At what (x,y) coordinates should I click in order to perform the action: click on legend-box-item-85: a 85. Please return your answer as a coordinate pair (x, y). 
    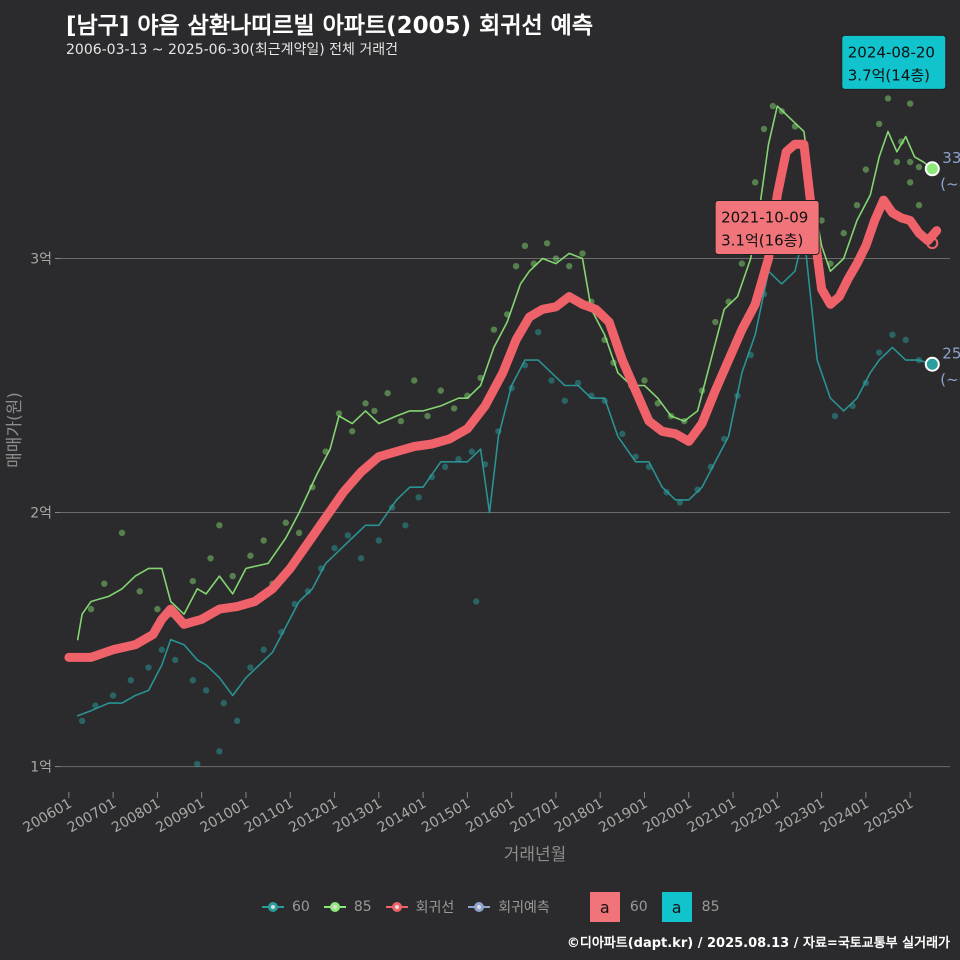
    Looking at the image, I should click on (690, 907).